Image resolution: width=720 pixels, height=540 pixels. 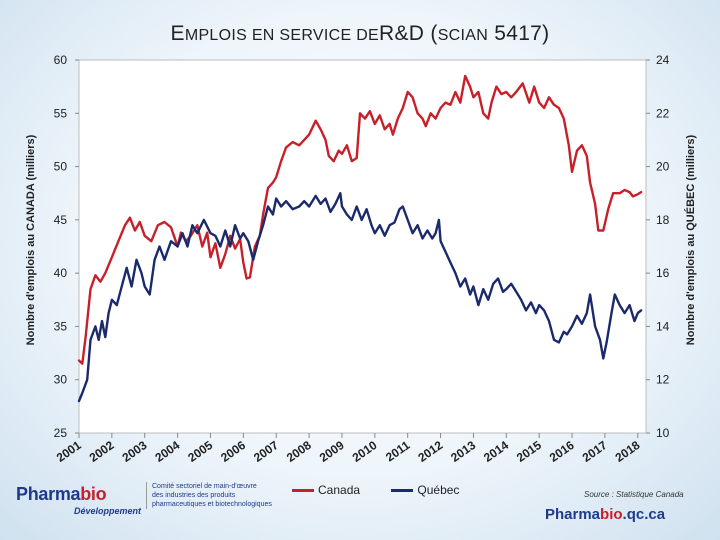 What do you see at coordinates (634, 494) in the screenshot?
I see `source-note: Source : Statistique Canada` at bounding box center [634, 494].